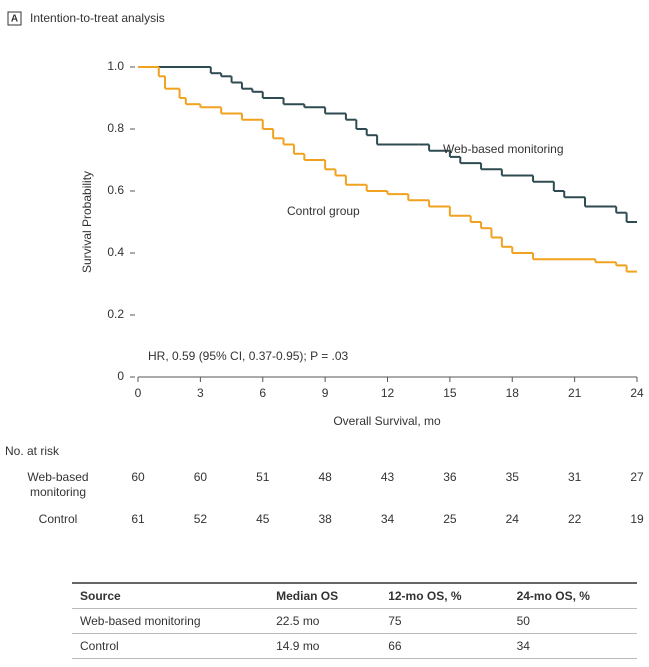 This screenshot has height=667, width=649. I want to click on risk-value: 31, so click(574, 477).